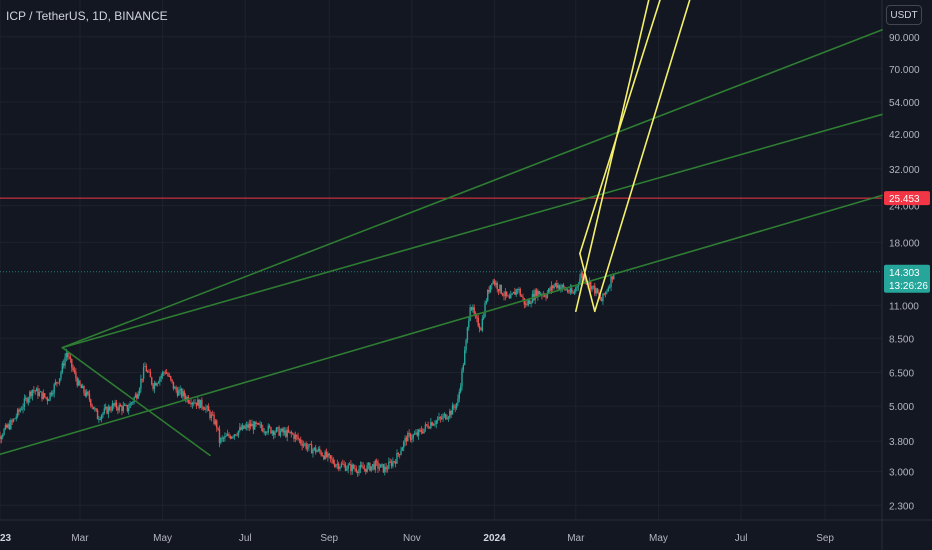  Describe the element at coordinates (136, 401) in the screenshot. I see `channel-line` at that location.